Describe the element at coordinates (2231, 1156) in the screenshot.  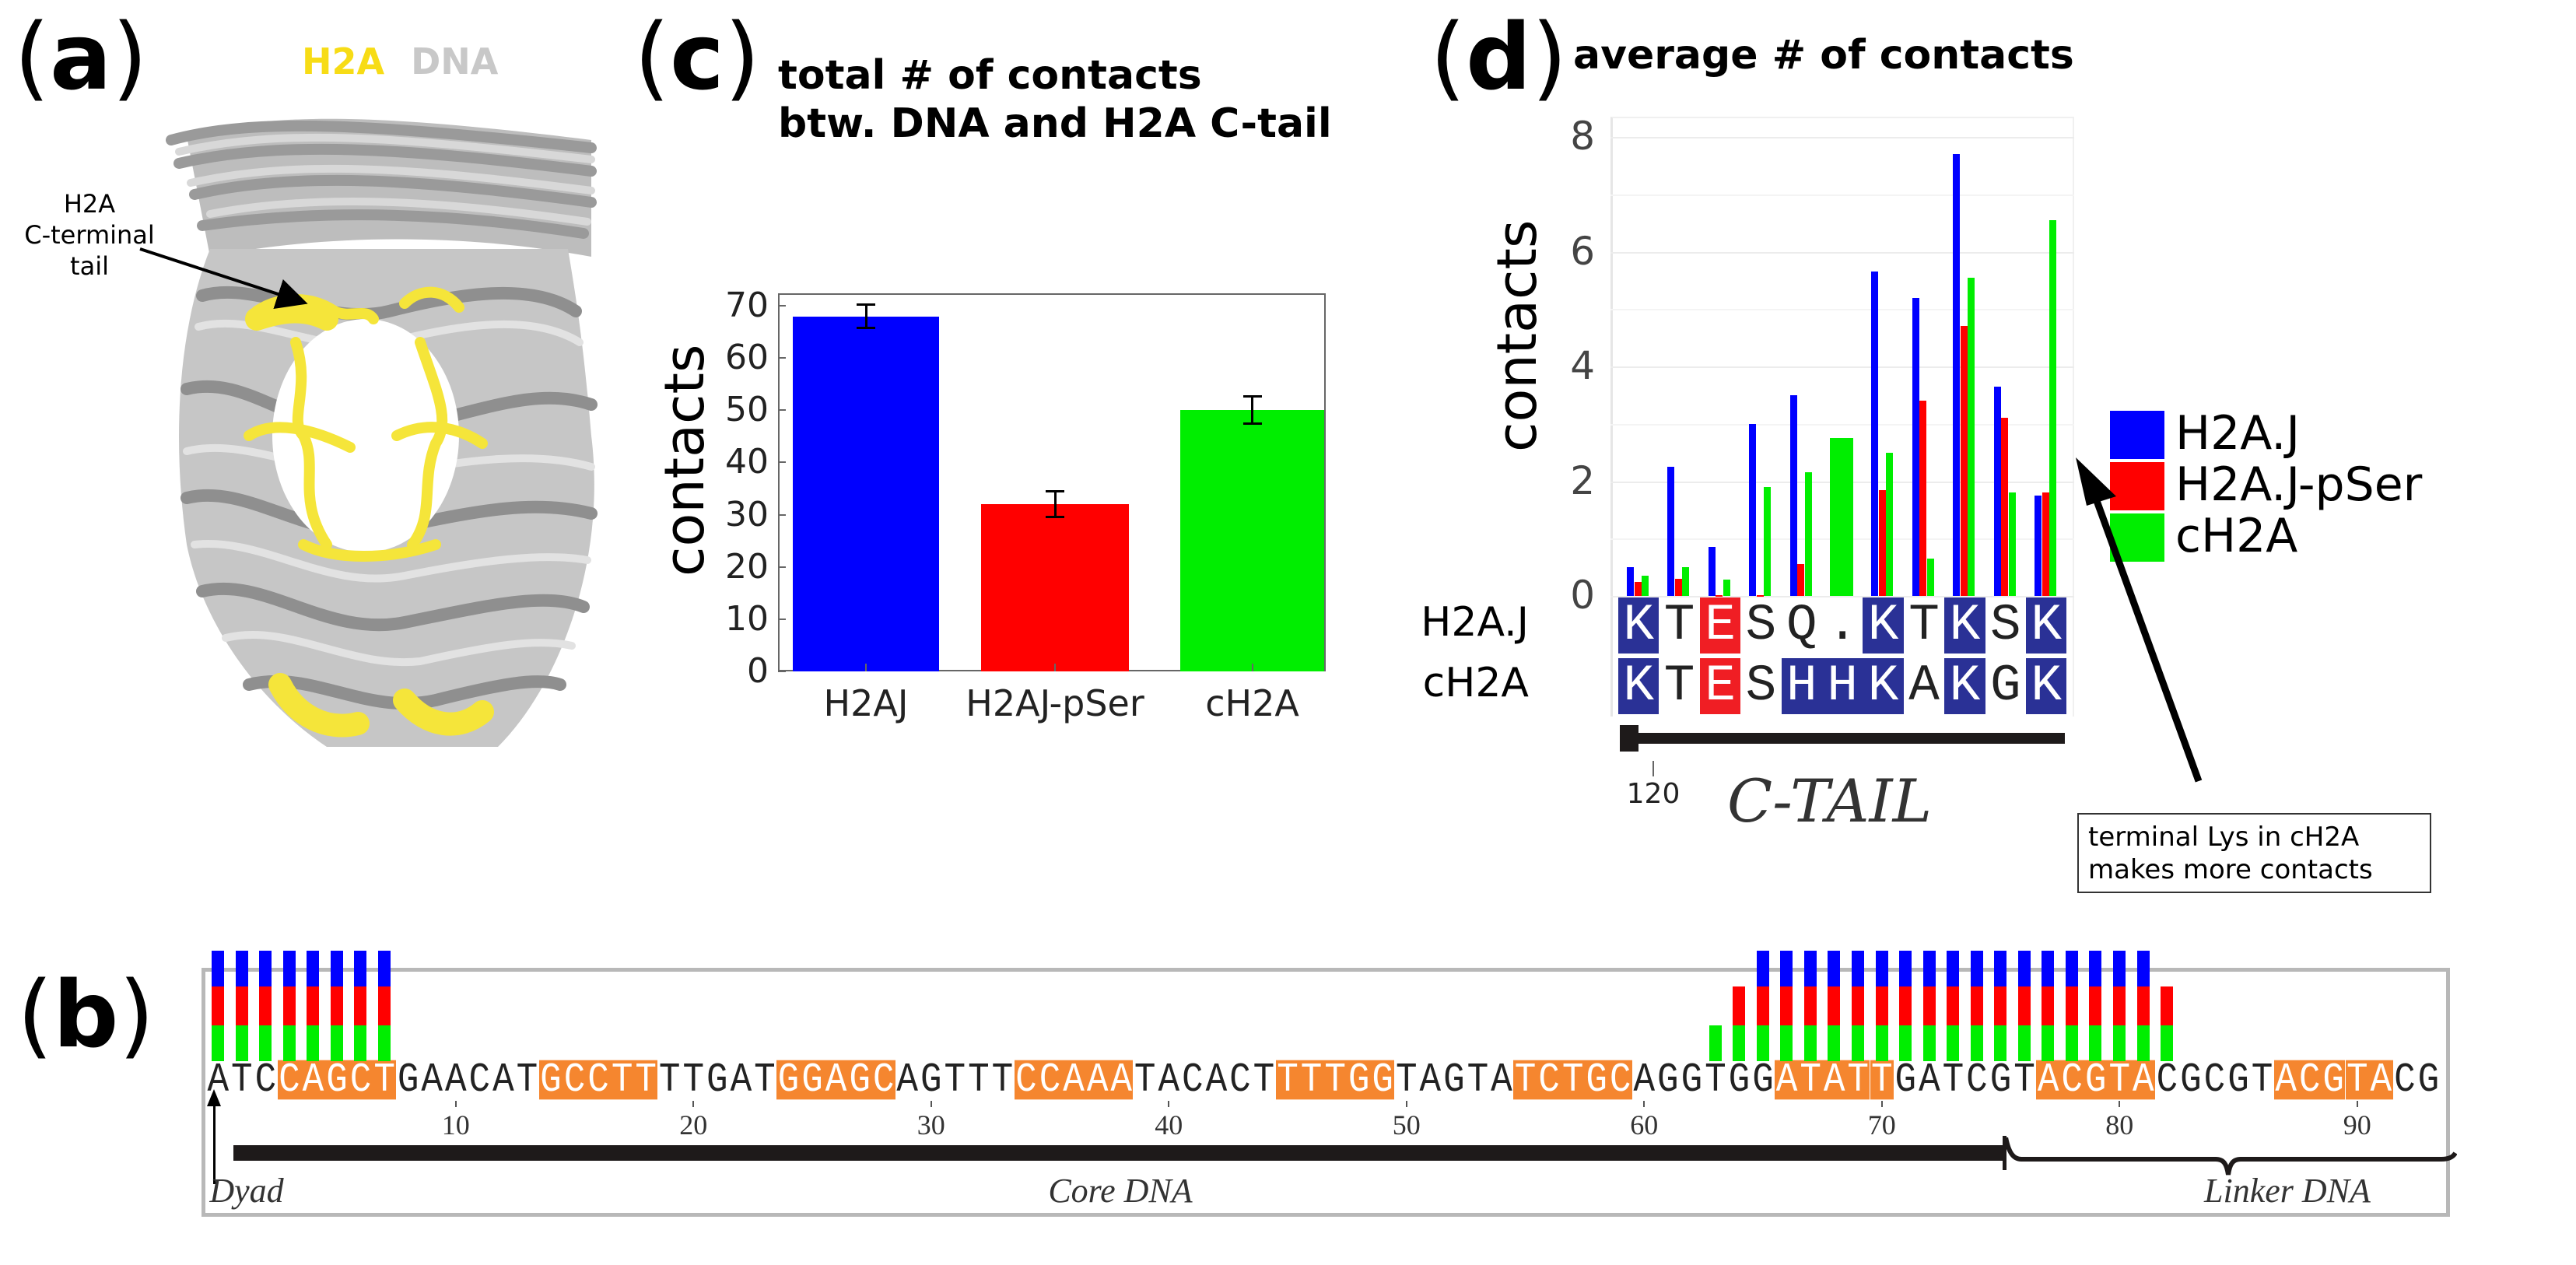
I see `linker-dna-brace` at that location.